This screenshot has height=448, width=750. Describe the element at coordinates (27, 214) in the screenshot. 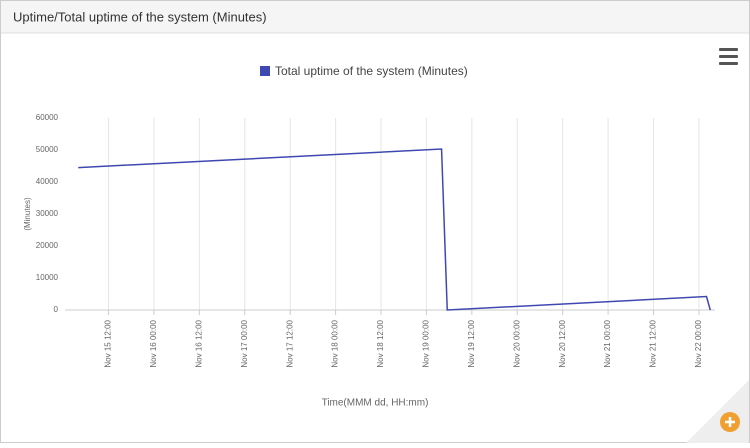

I see `y-axis-label: (Minutes)` at that location.